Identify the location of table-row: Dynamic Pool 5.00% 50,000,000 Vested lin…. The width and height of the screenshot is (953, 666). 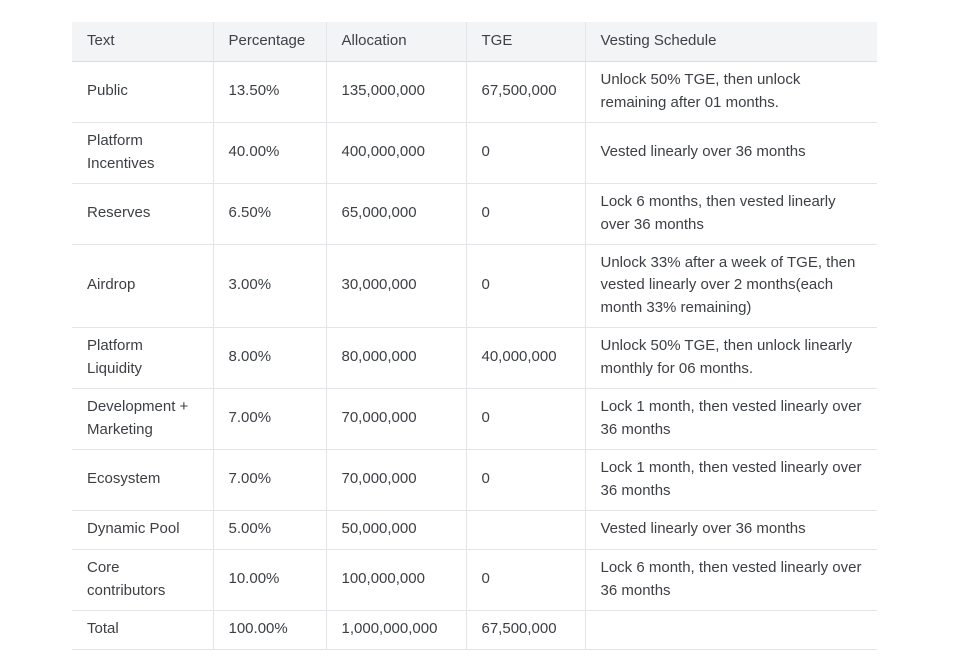
(474, 530).